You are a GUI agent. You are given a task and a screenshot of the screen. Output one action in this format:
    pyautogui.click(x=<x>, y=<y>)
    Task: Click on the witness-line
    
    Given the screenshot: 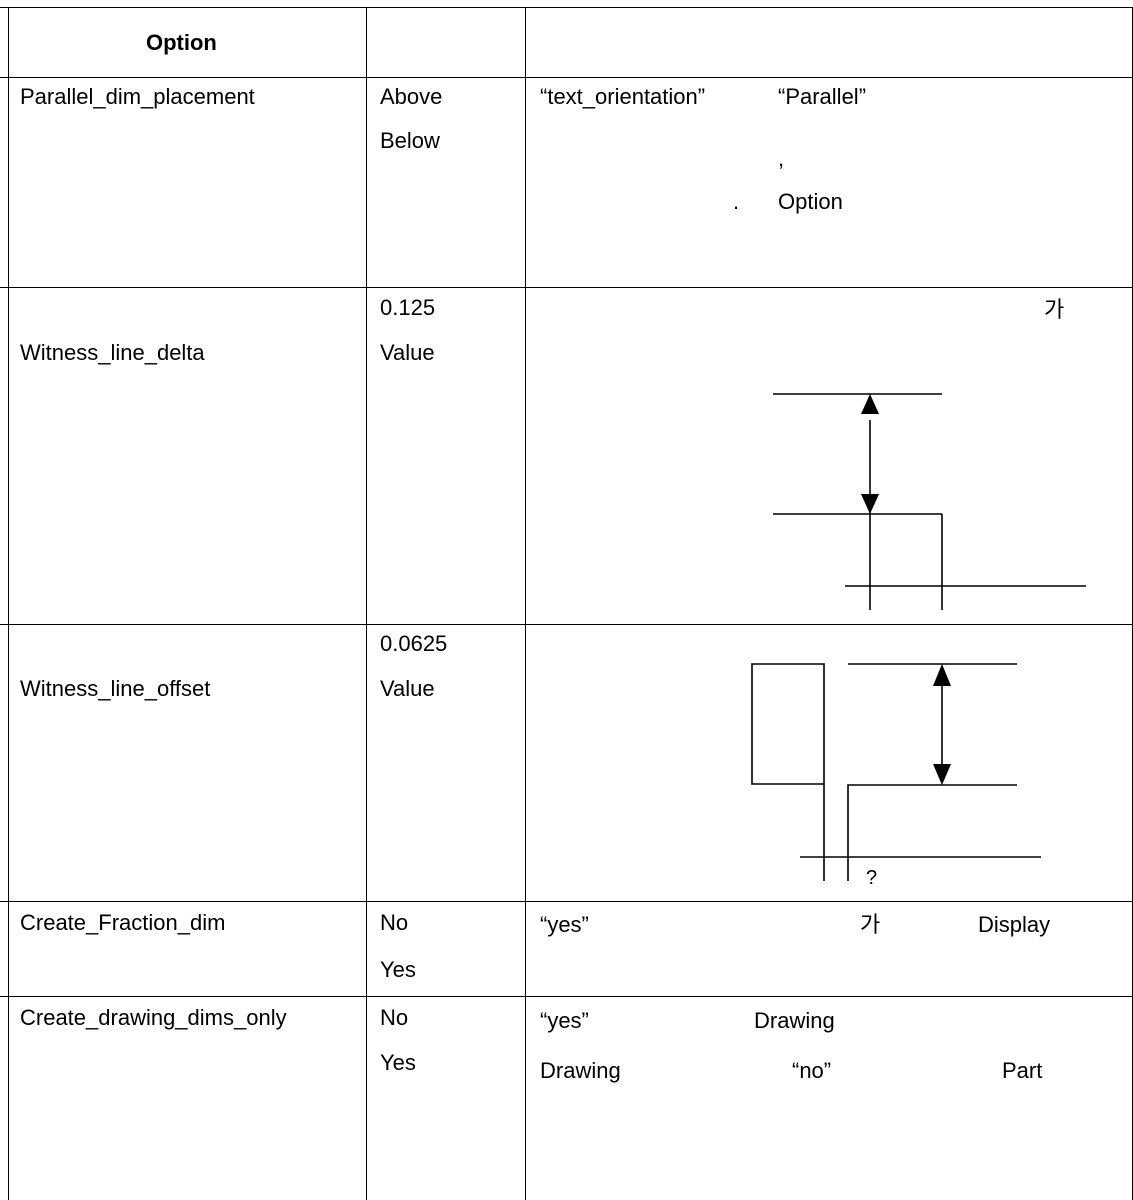 What is the action you would take?
    pyautogui.click(x=932, y=832)
    